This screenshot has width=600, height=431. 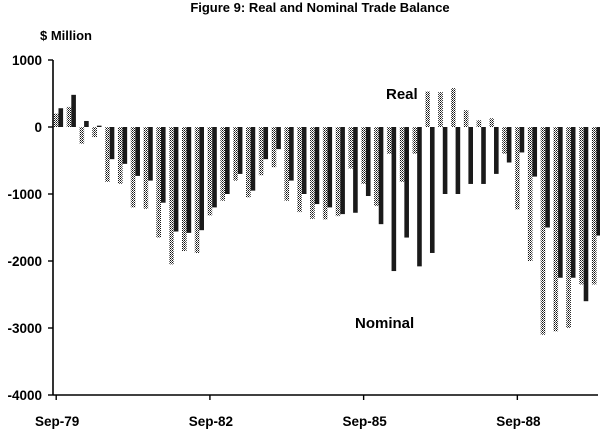 What do you see at coordinates (402, 94) in the screenshot?
I see `real-series-label: Real` at bounding box center [402, 94].